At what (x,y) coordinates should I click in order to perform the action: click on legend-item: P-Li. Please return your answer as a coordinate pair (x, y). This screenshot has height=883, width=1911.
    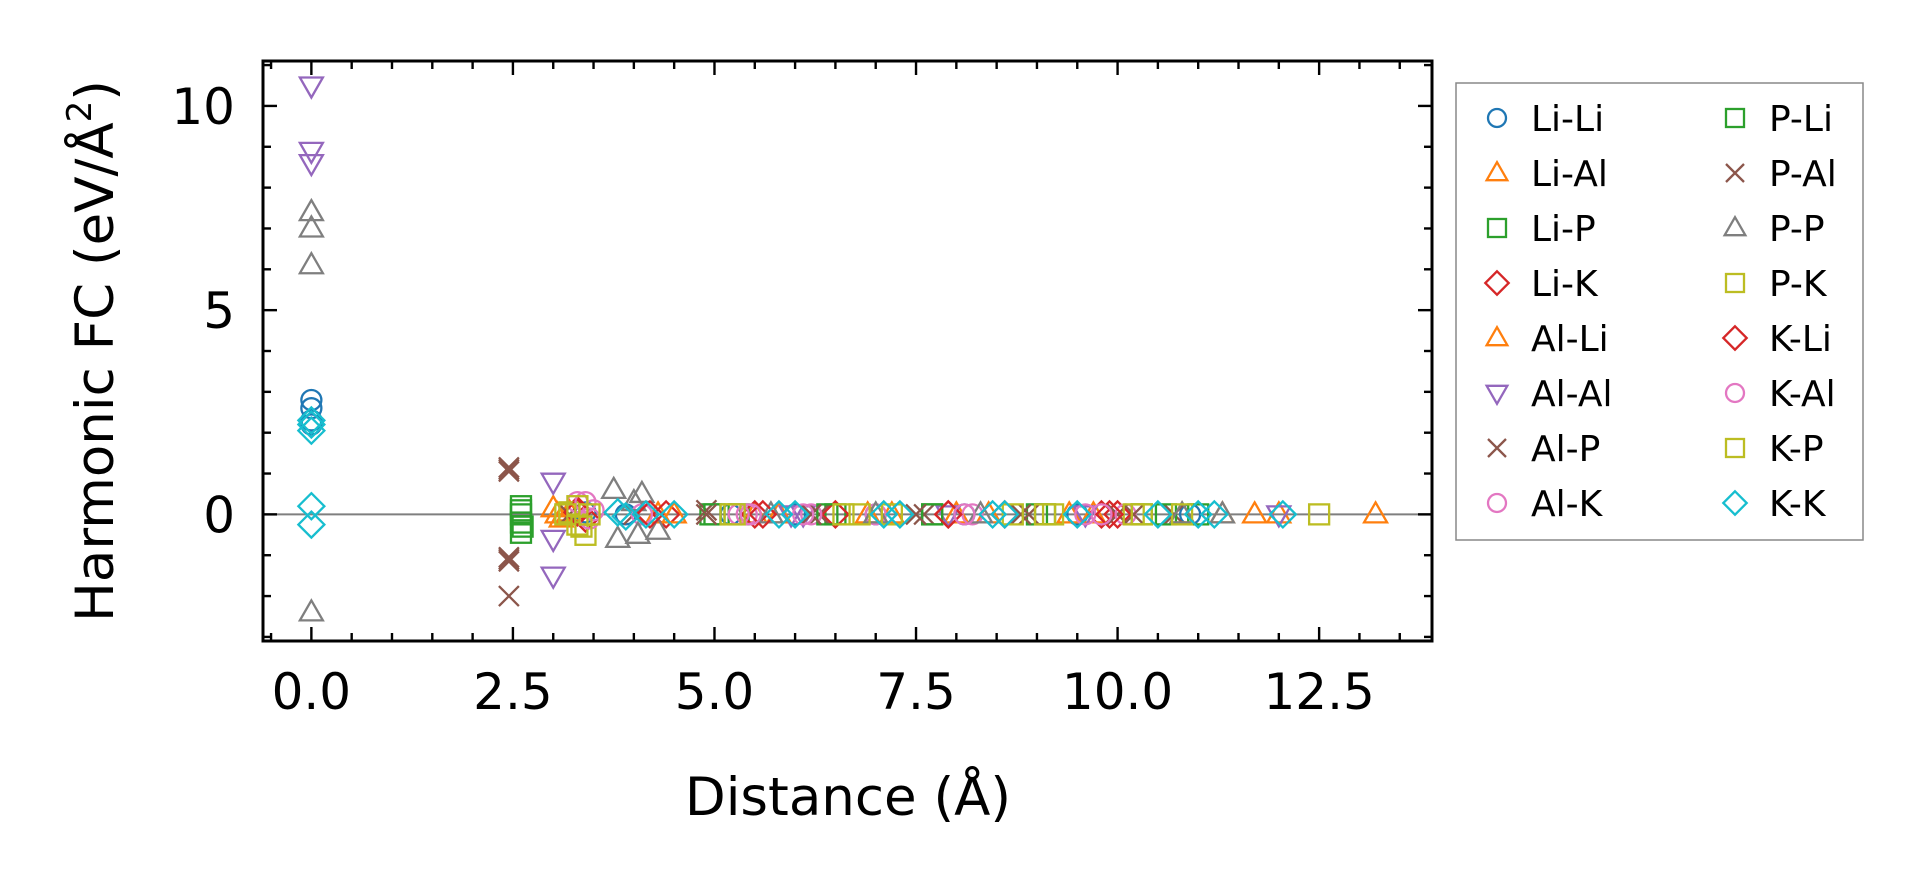
    Looking at the image, I should click on (1778, 119).